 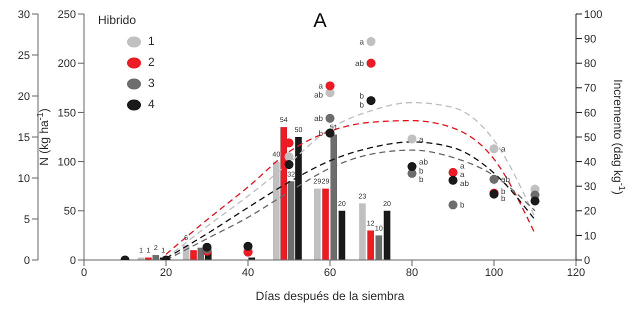 I want to click on legend-label: 2, so click(x=151, y=62).